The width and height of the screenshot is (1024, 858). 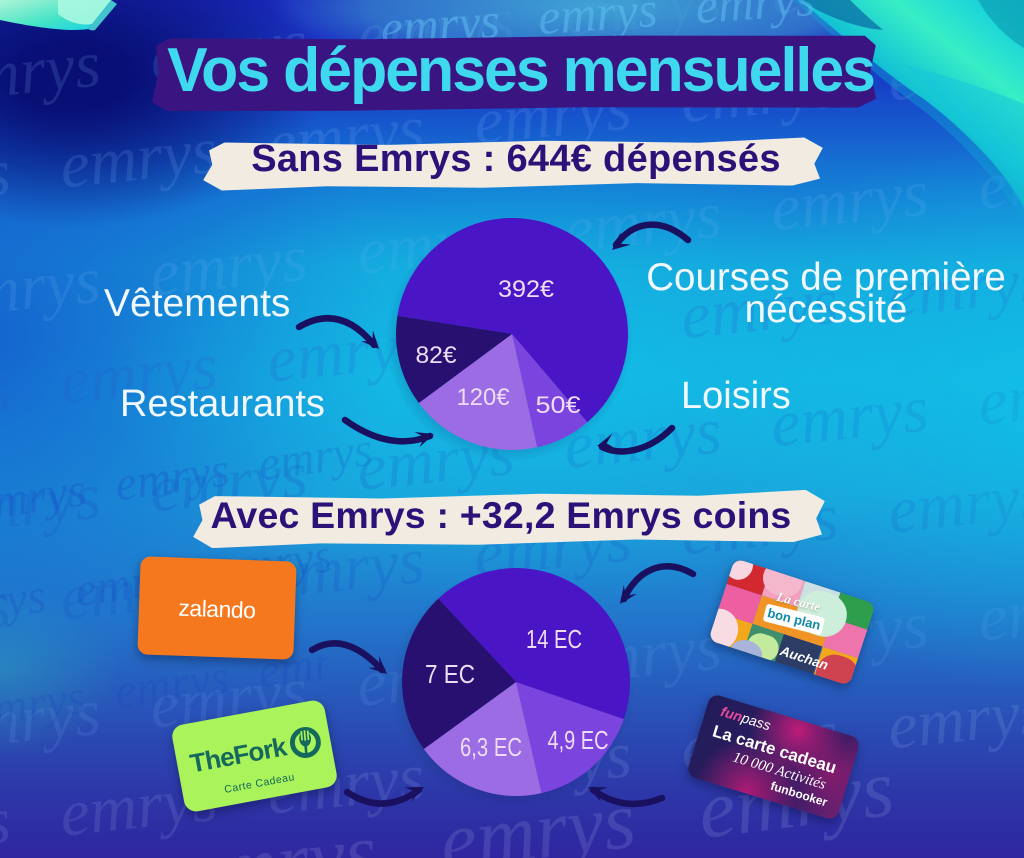 I want to click on svg-text: 14 EC, so click(x=554, y=639).